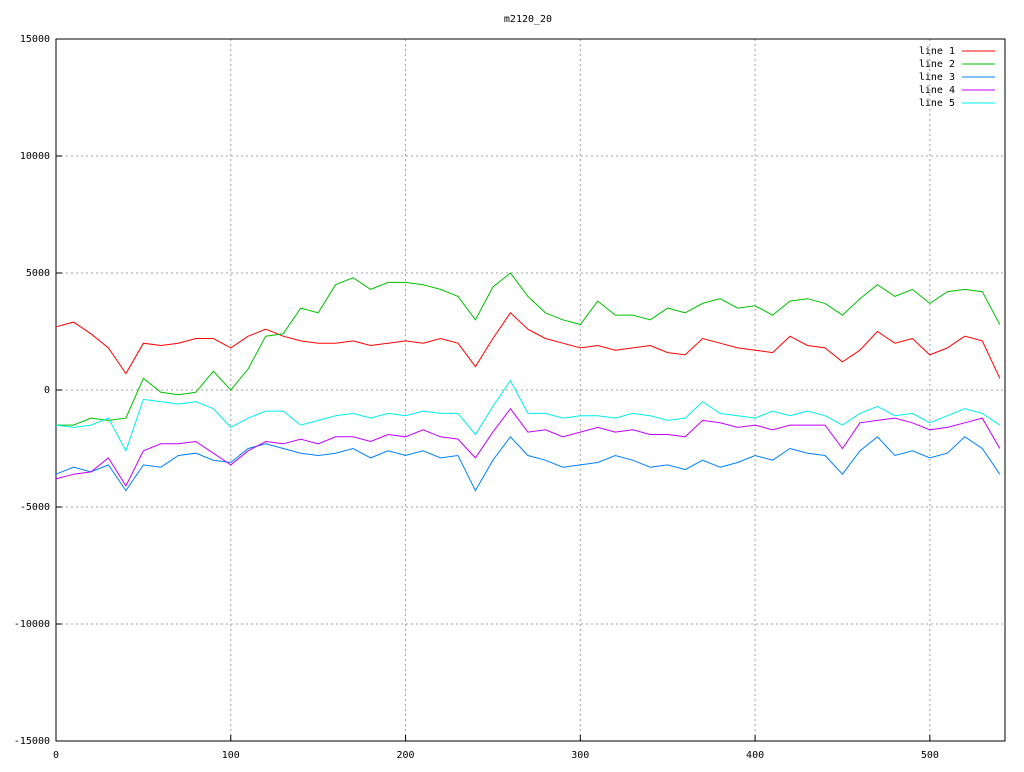 The image size is (1024, 772). What do you see at coordinates (937, 51) in the screenshot?
I see `legend-label: line 1` at bounding box center [937, 51].